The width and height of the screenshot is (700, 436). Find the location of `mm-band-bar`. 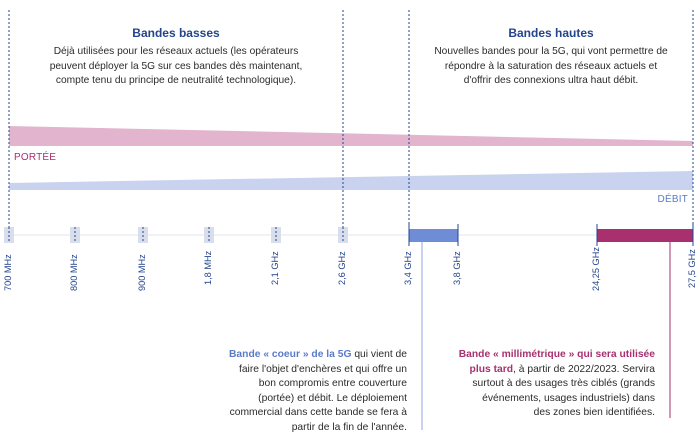

mm-band-bar is located at coordinates (645, 235).